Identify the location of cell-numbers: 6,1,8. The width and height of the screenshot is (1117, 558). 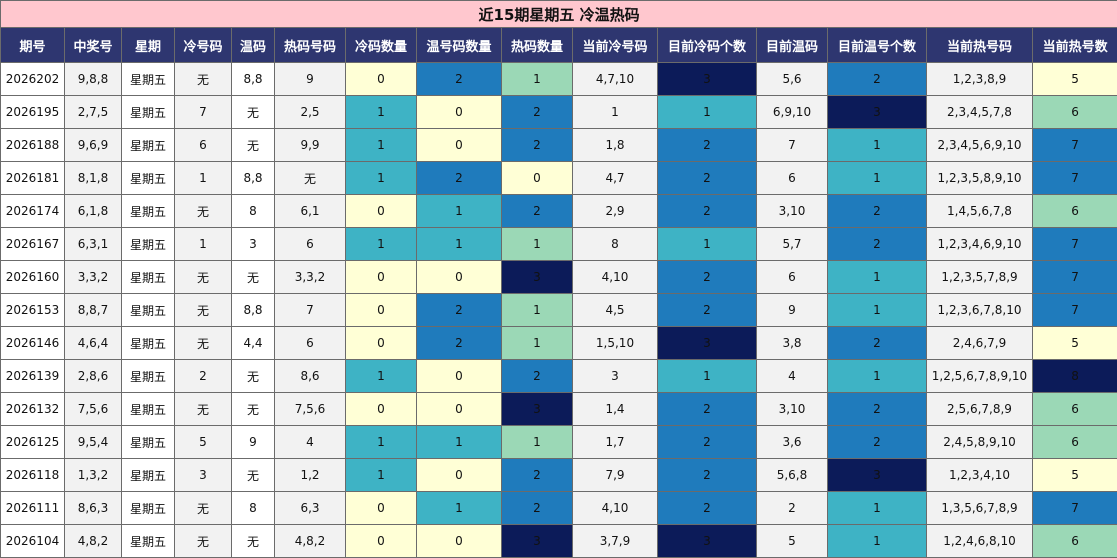
(93, 211).